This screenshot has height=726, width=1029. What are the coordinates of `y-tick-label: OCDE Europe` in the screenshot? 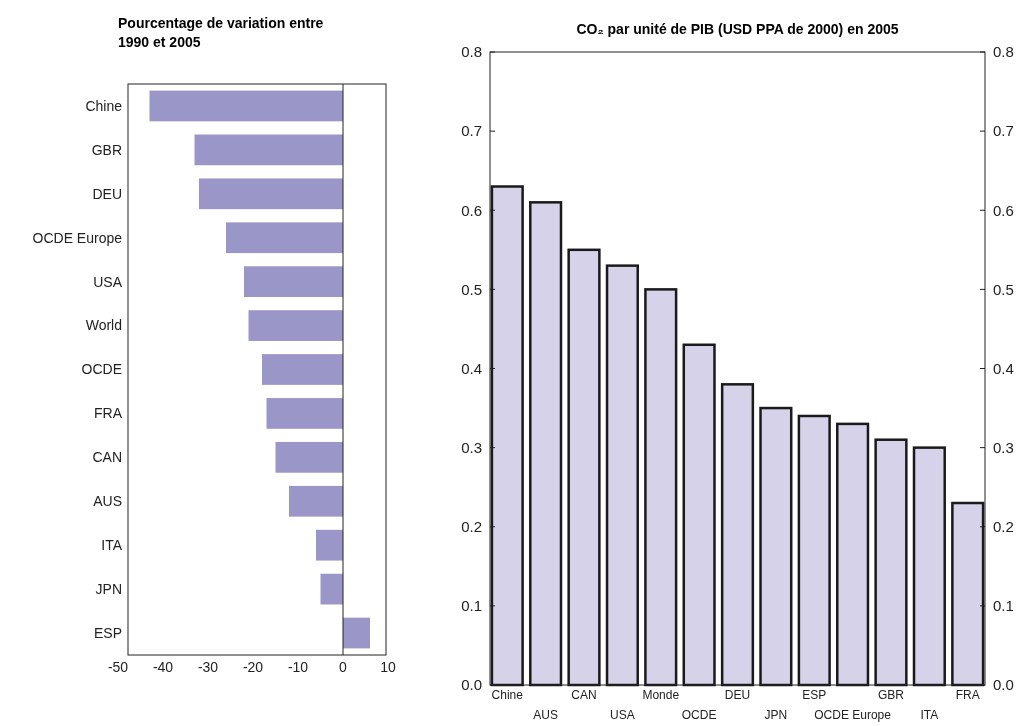 It's located at (77, 237).